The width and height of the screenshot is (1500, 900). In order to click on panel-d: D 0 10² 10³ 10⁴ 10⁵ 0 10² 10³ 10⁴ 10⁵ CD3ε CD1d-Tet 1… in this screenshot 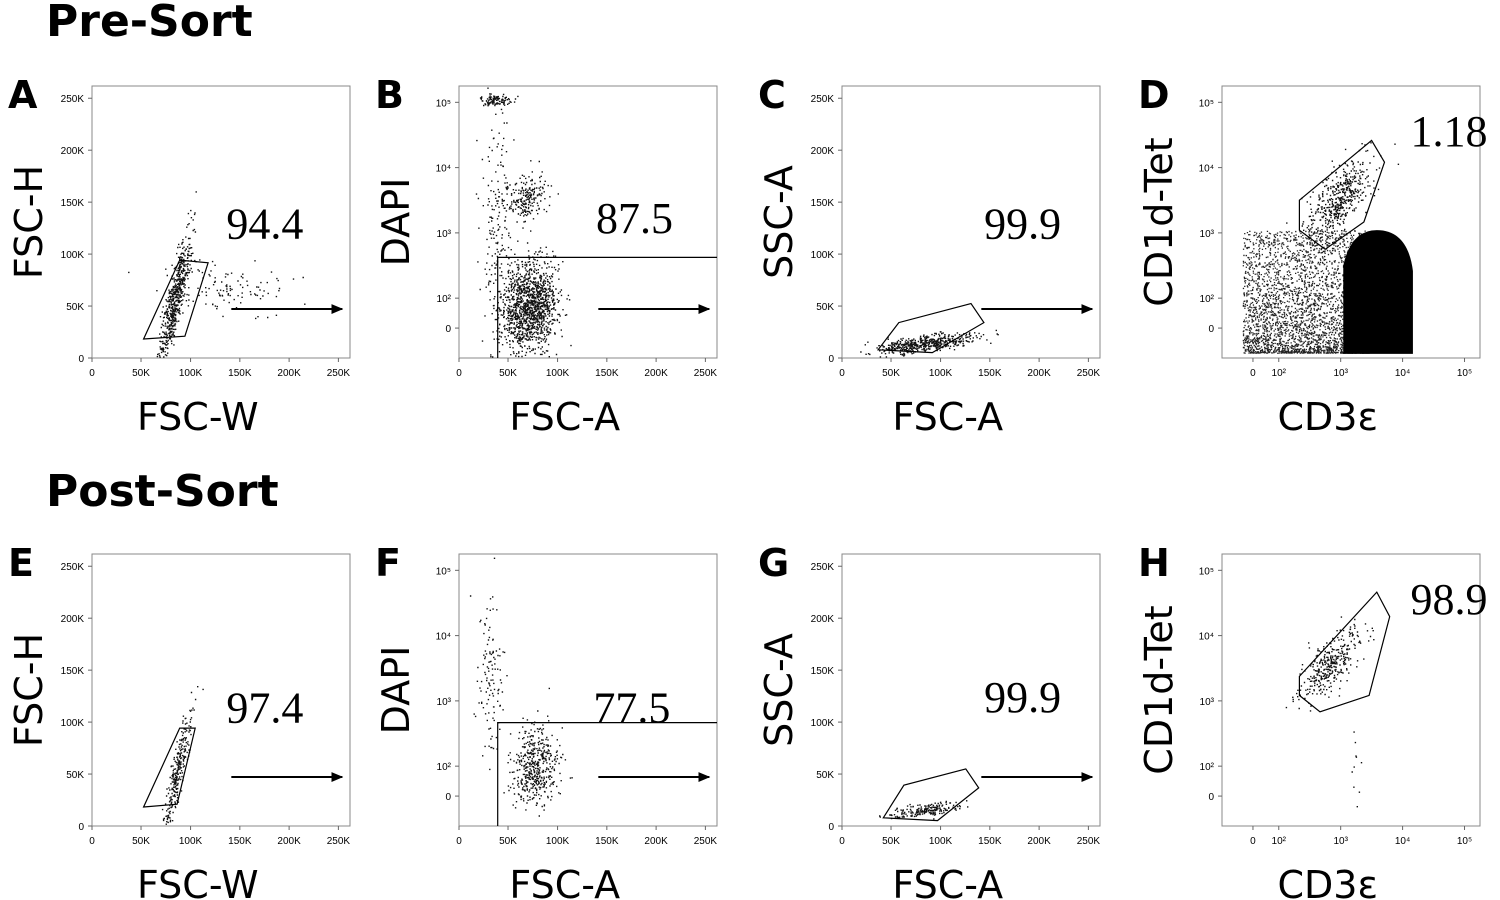, I will do `click(1312, 256)`.